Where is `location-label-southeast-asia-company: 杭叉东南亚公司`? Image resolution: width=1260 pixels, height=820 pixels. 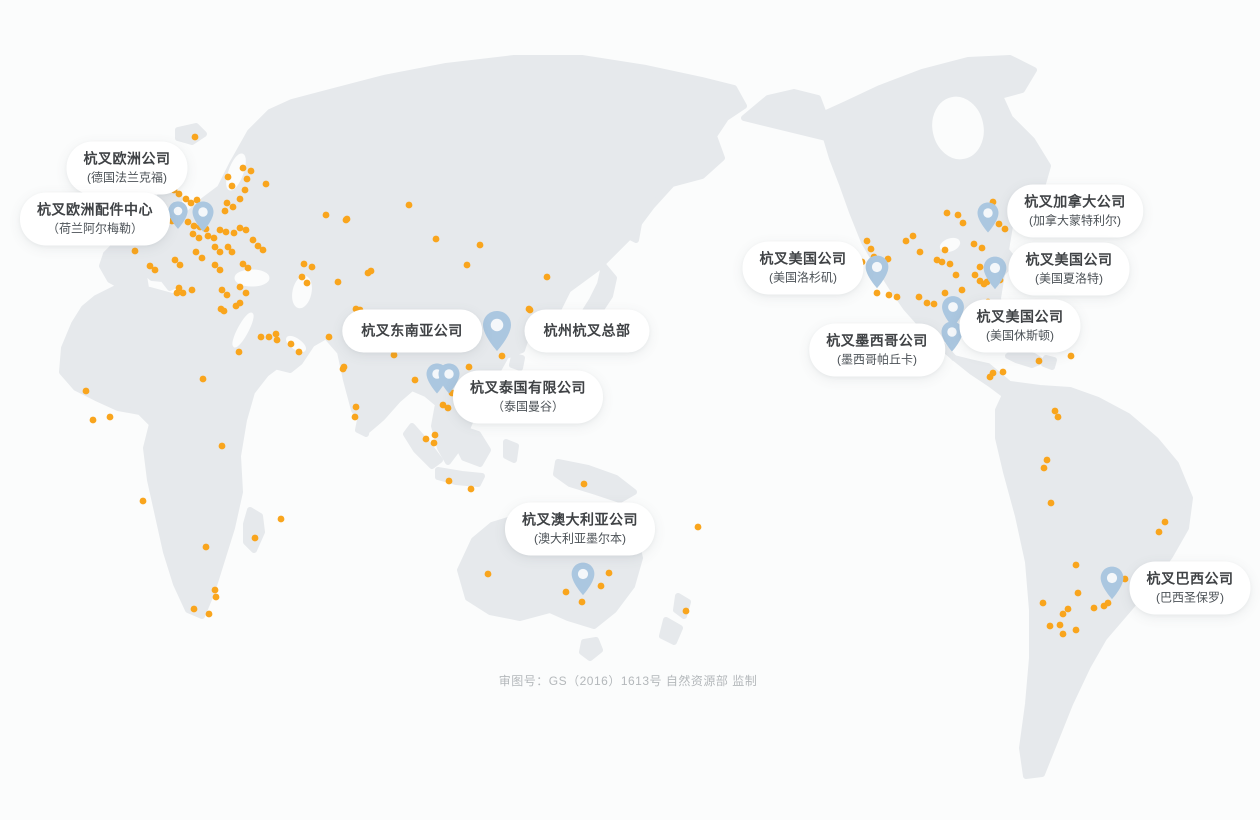
location-label-southeast-asia-company: 杭叉东南亚公司 is located at coordinates (412, 331).